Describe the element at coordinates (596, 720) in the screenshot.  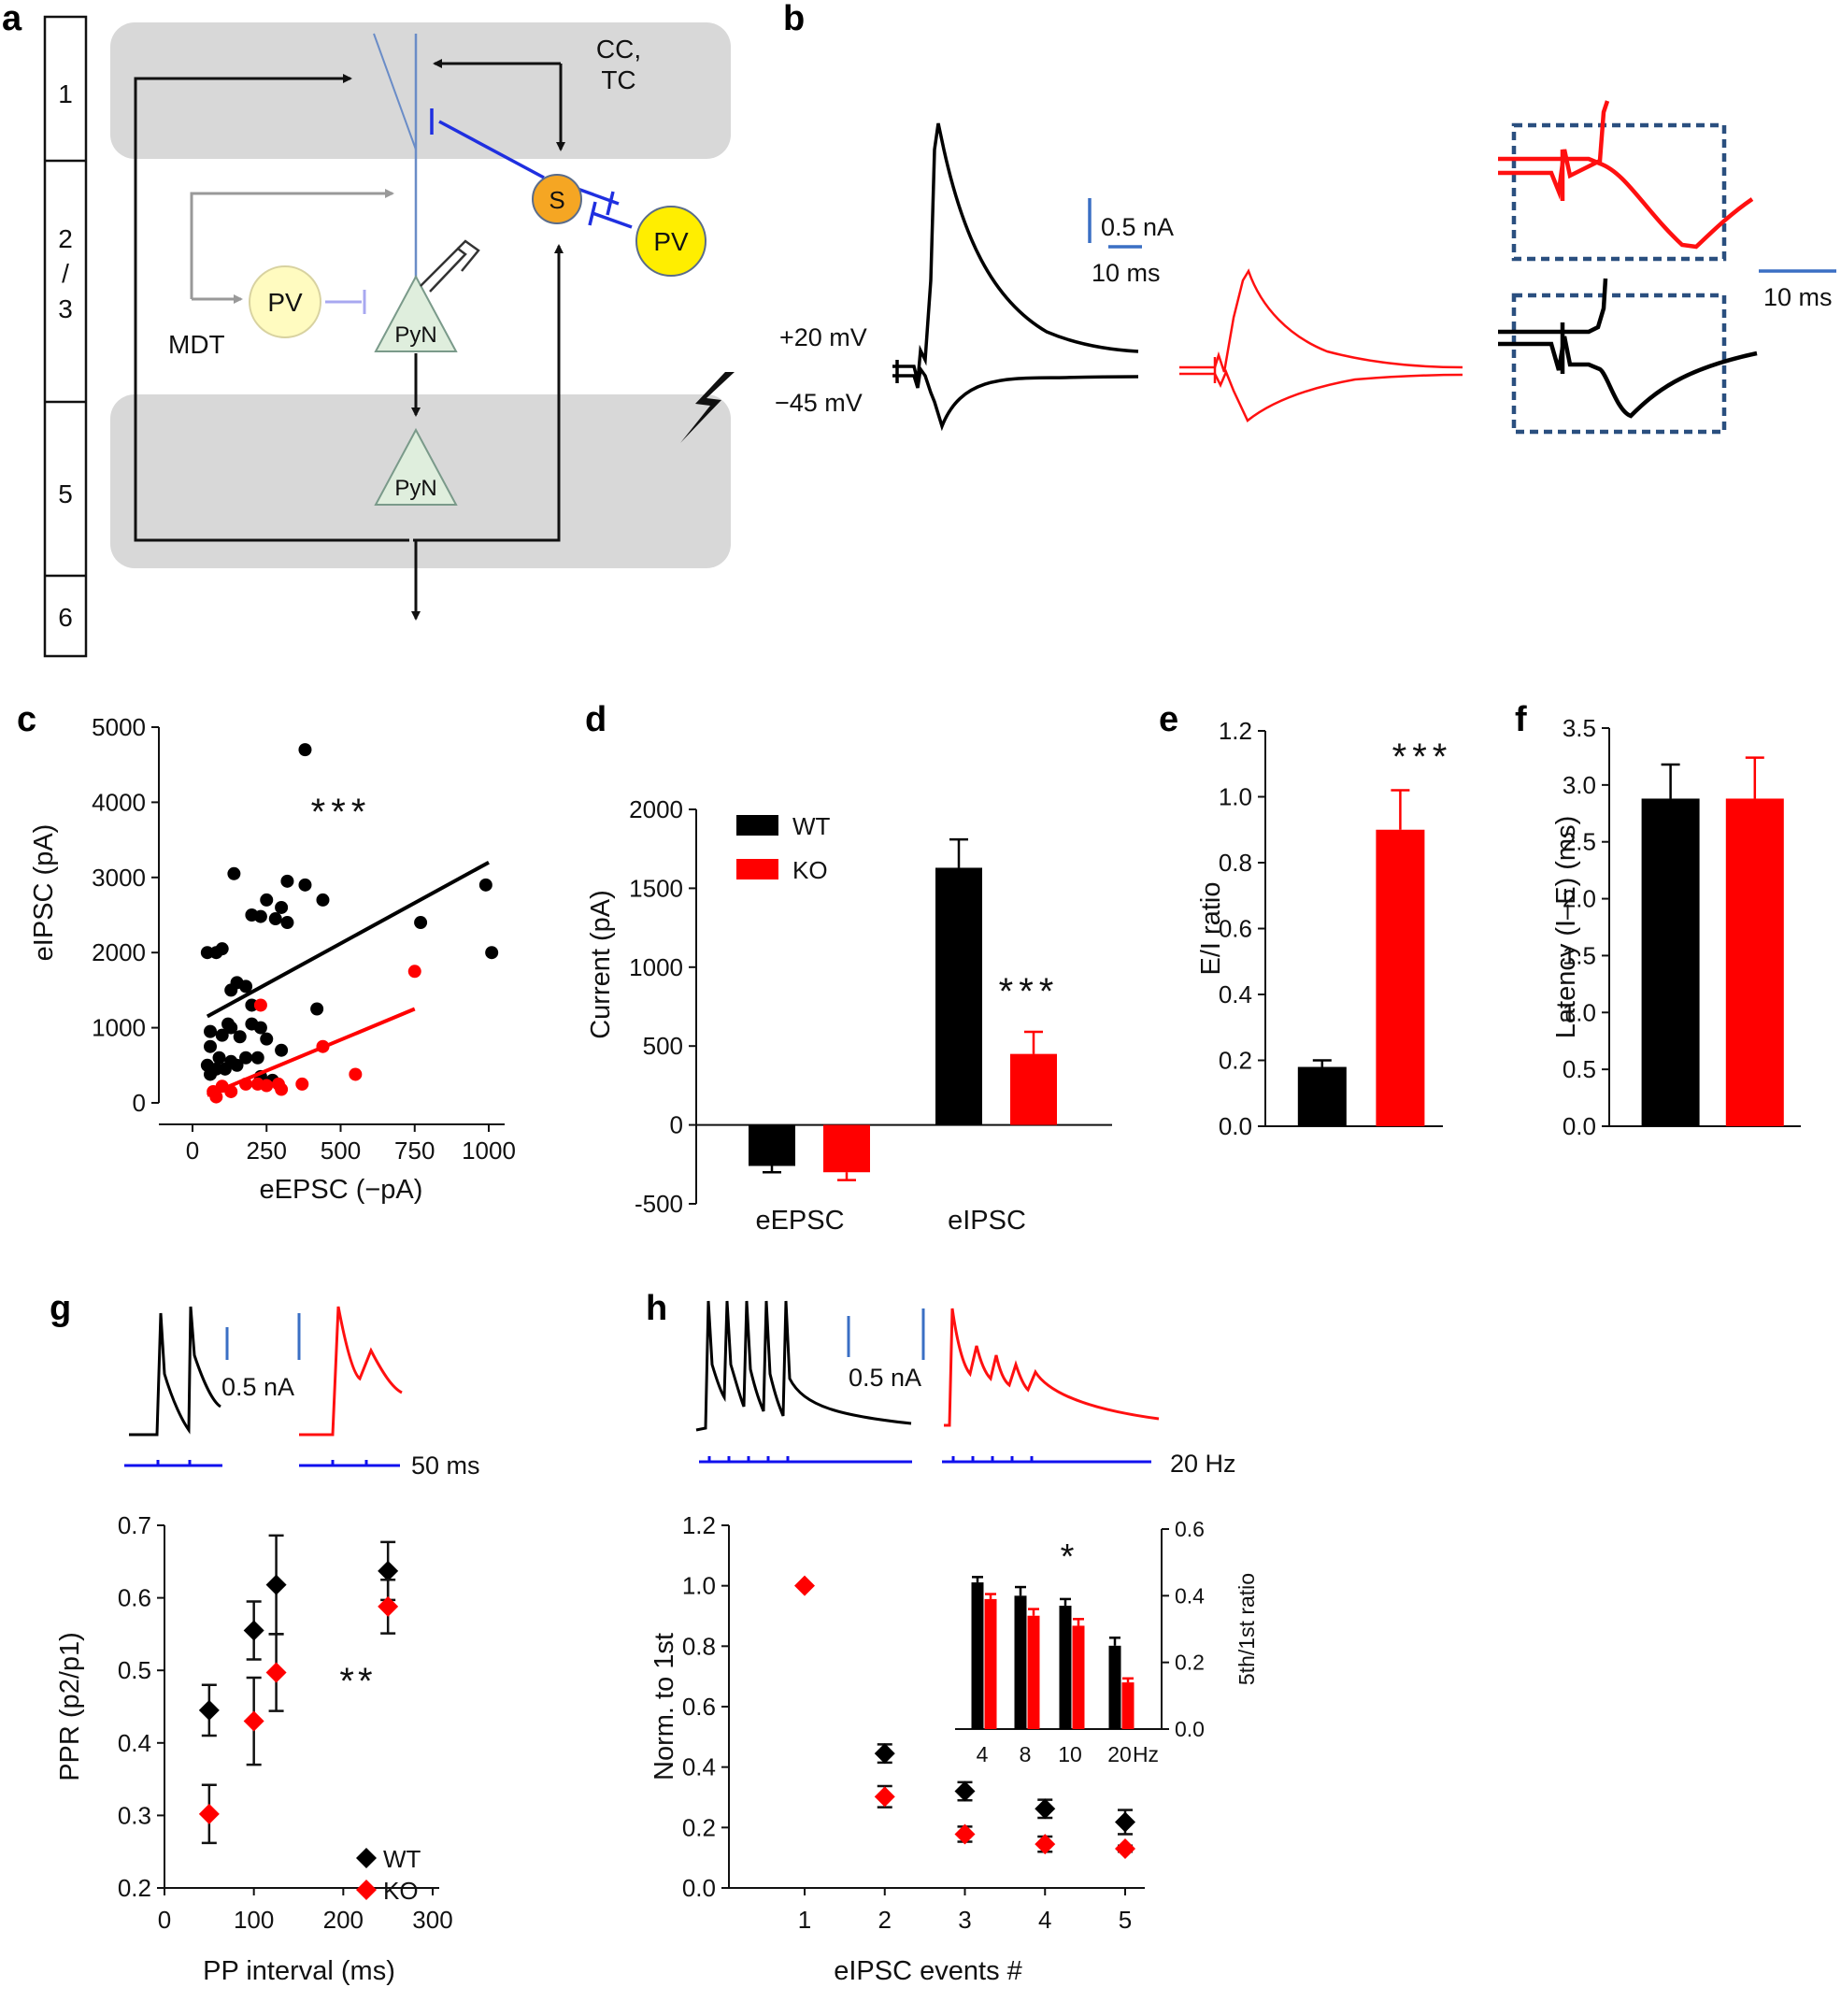
I see `panel-label-d: d` at that location.